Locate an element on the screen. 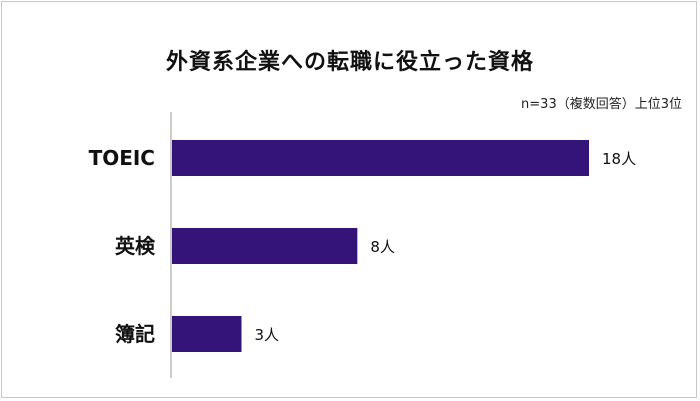  chart-subtitle: n=33（複数回答）上位3位 is located at coordinates (601, 104).